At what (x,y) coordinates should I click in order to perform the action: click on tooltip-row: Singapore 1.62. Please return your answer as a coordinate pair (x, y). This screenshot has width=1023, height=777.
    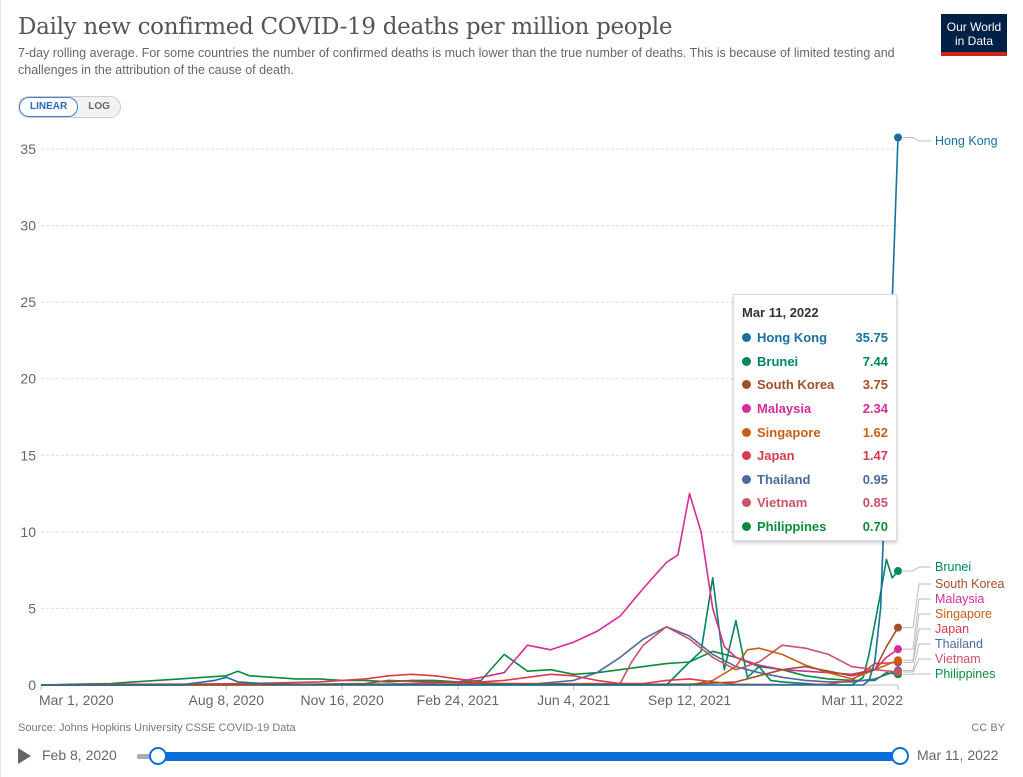
    Looking at the image, I should click on (815, 432).